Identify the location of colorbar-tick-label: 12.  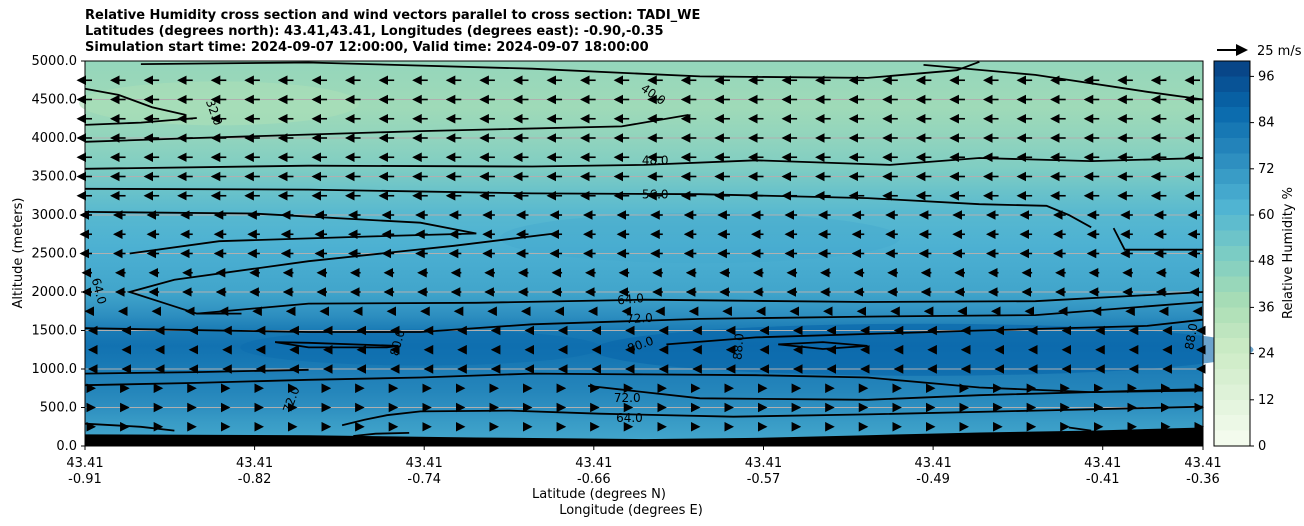
(1266, 400).